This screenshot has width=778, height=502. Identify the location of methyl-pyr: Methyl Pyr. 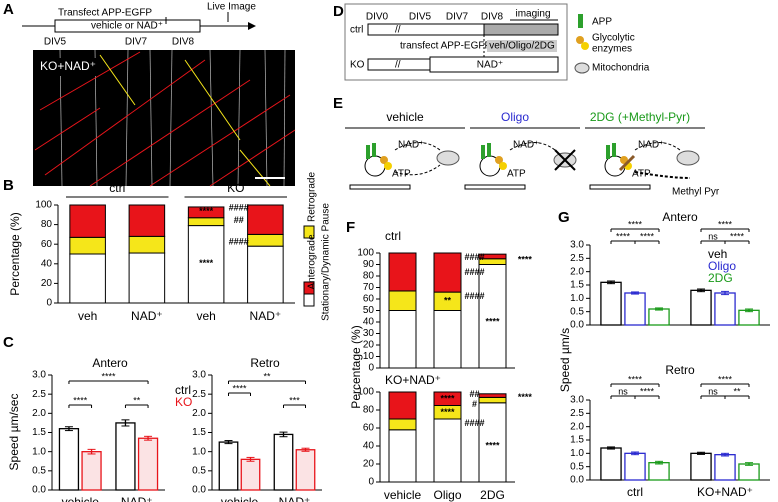
(696, 192).